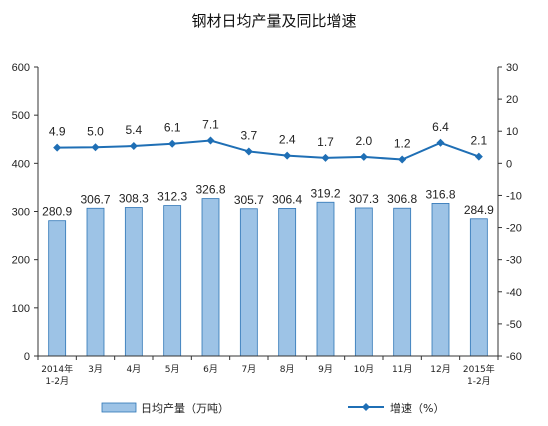  What do you see at coordinates (402, 369) in the screenshot?
I see `x-tick-label: 11月` at bounding box center [402, 369].